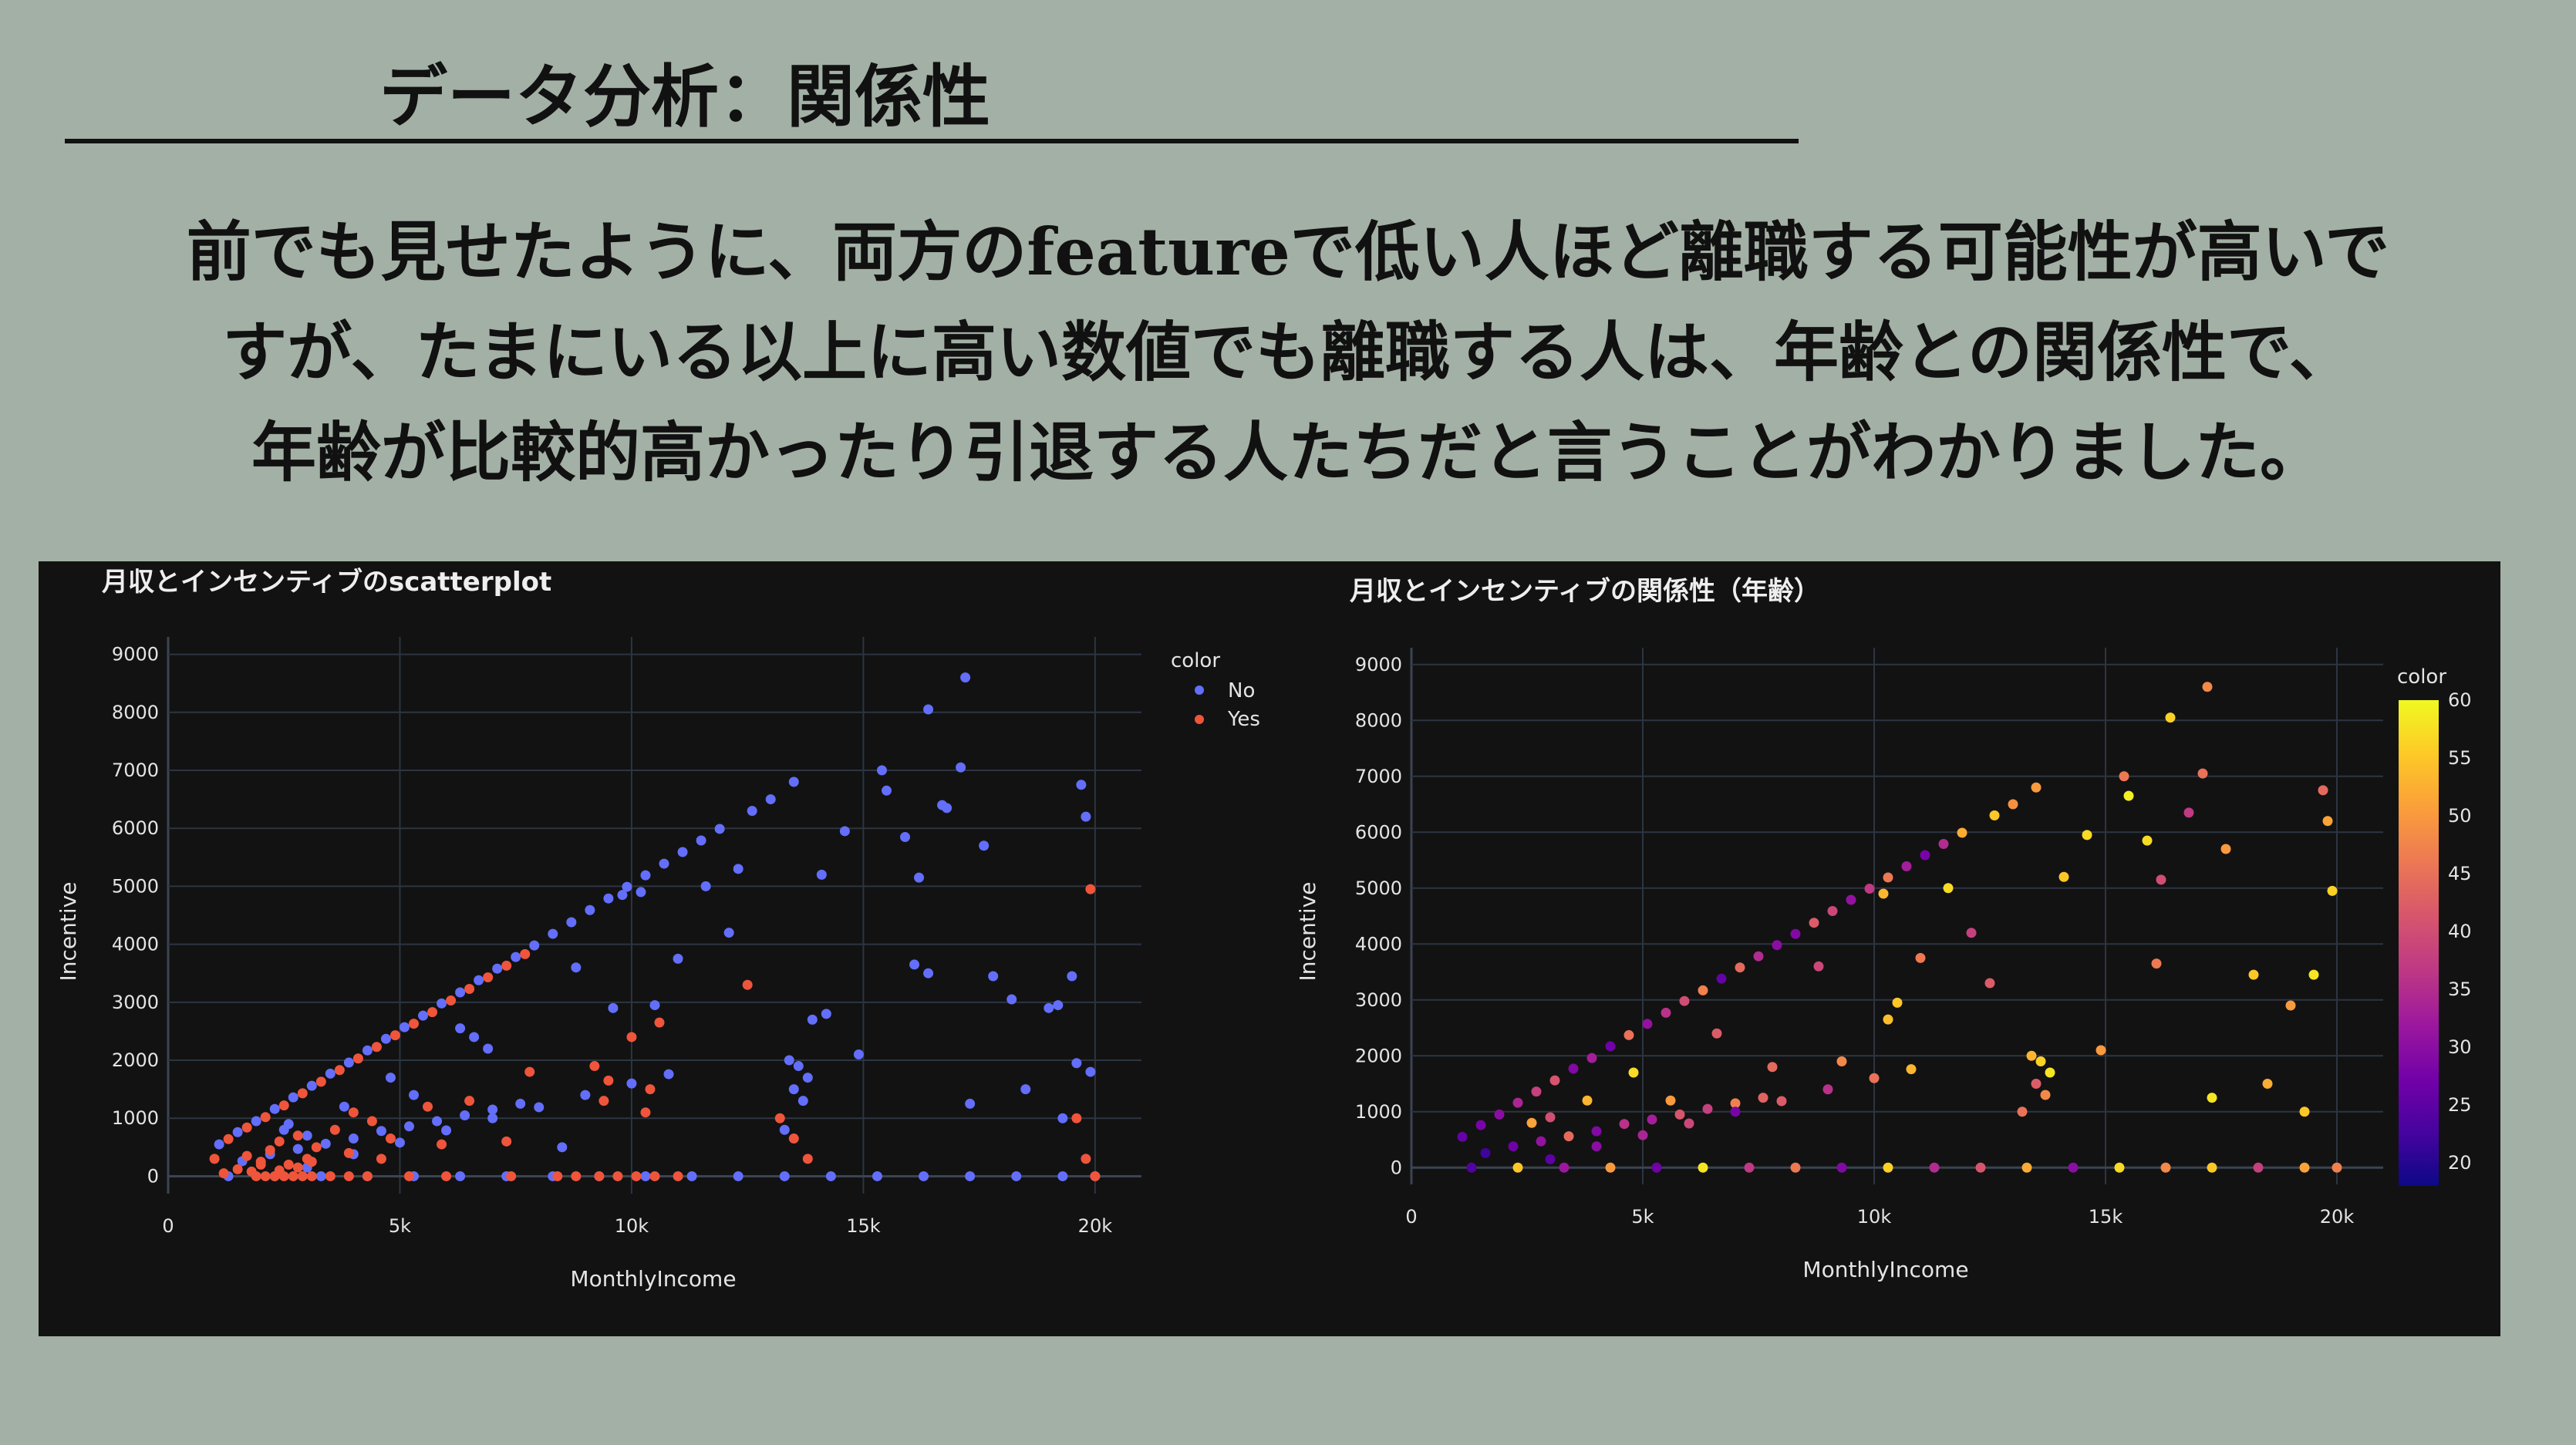 This screenshot has height=1445, width=2576. Describe the element at coordinates (1378, 720) in the screenshot. I see `chart2-ytick: 8000` at that location.